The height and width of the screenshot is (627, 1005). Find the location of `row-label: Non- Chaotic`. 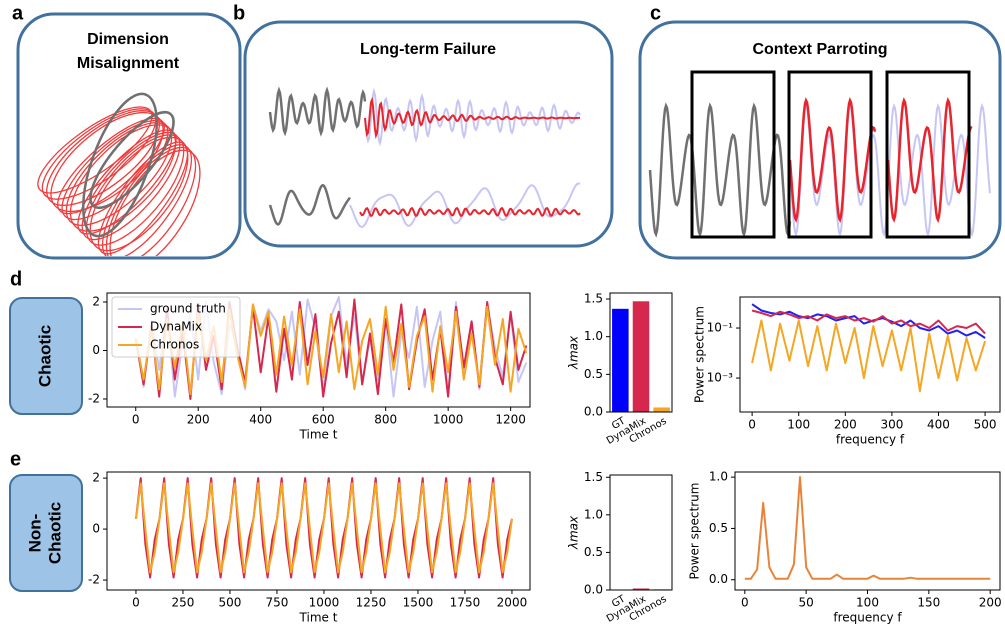

row-label: Non- Chaotic is located at coordinates (44, 533).